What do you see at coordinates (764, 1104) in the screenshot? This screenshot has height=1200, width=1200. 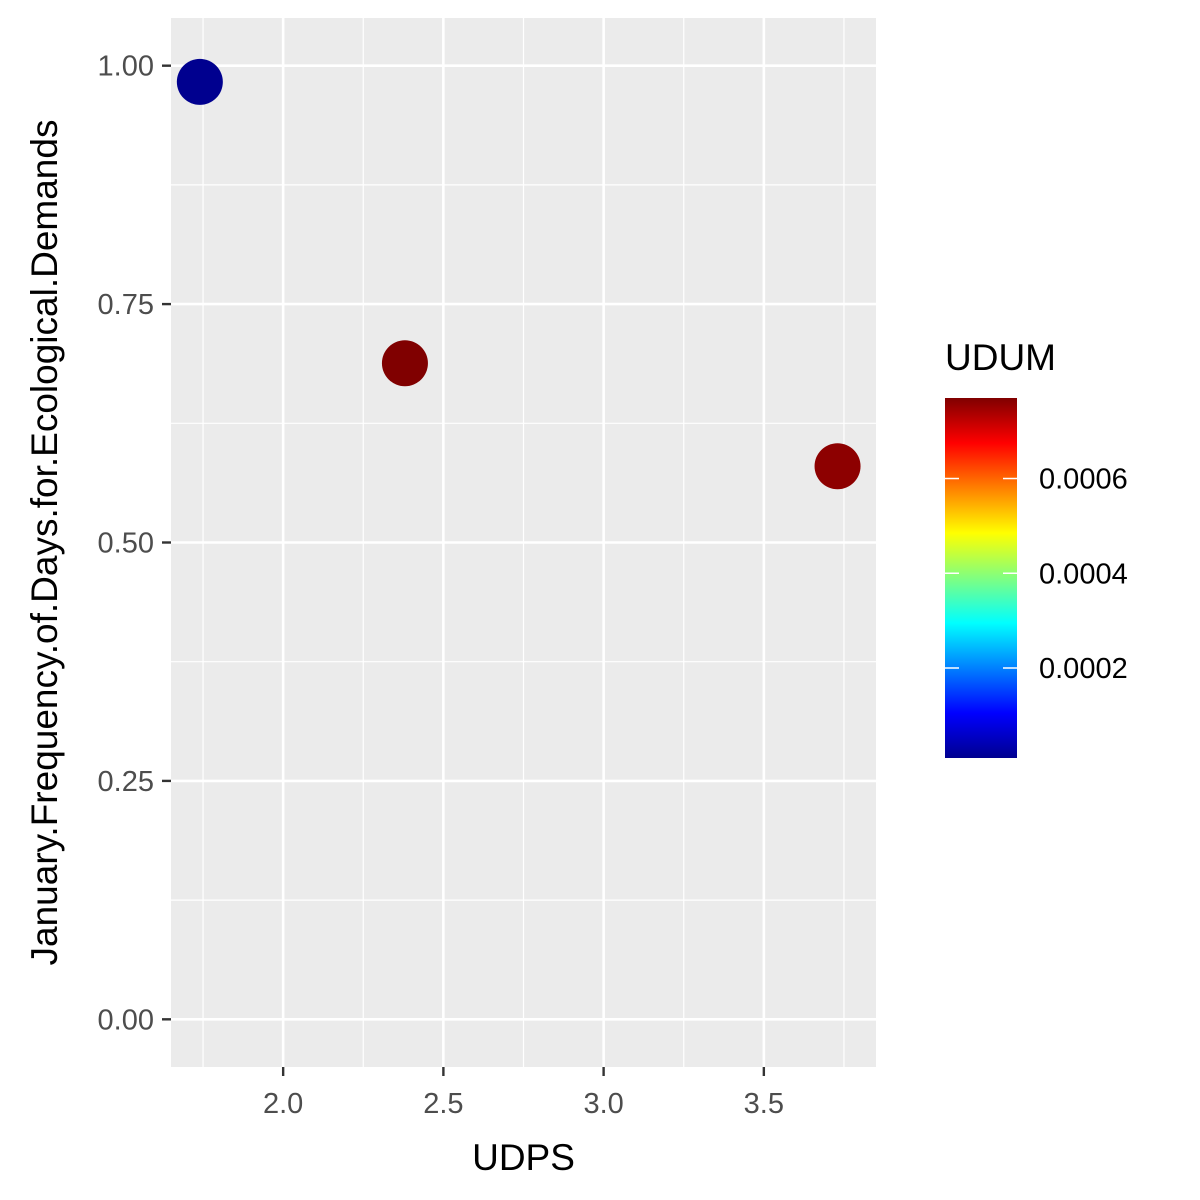 I see `x-tick-label: 3.5` at bounding box center [764, 1104].